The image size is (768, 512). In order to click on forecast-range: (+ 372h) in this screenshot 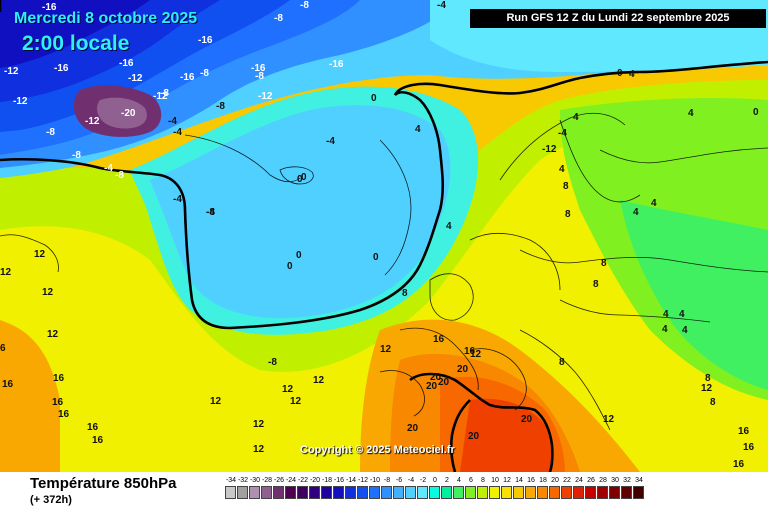, I will do `click(51, 500)`.